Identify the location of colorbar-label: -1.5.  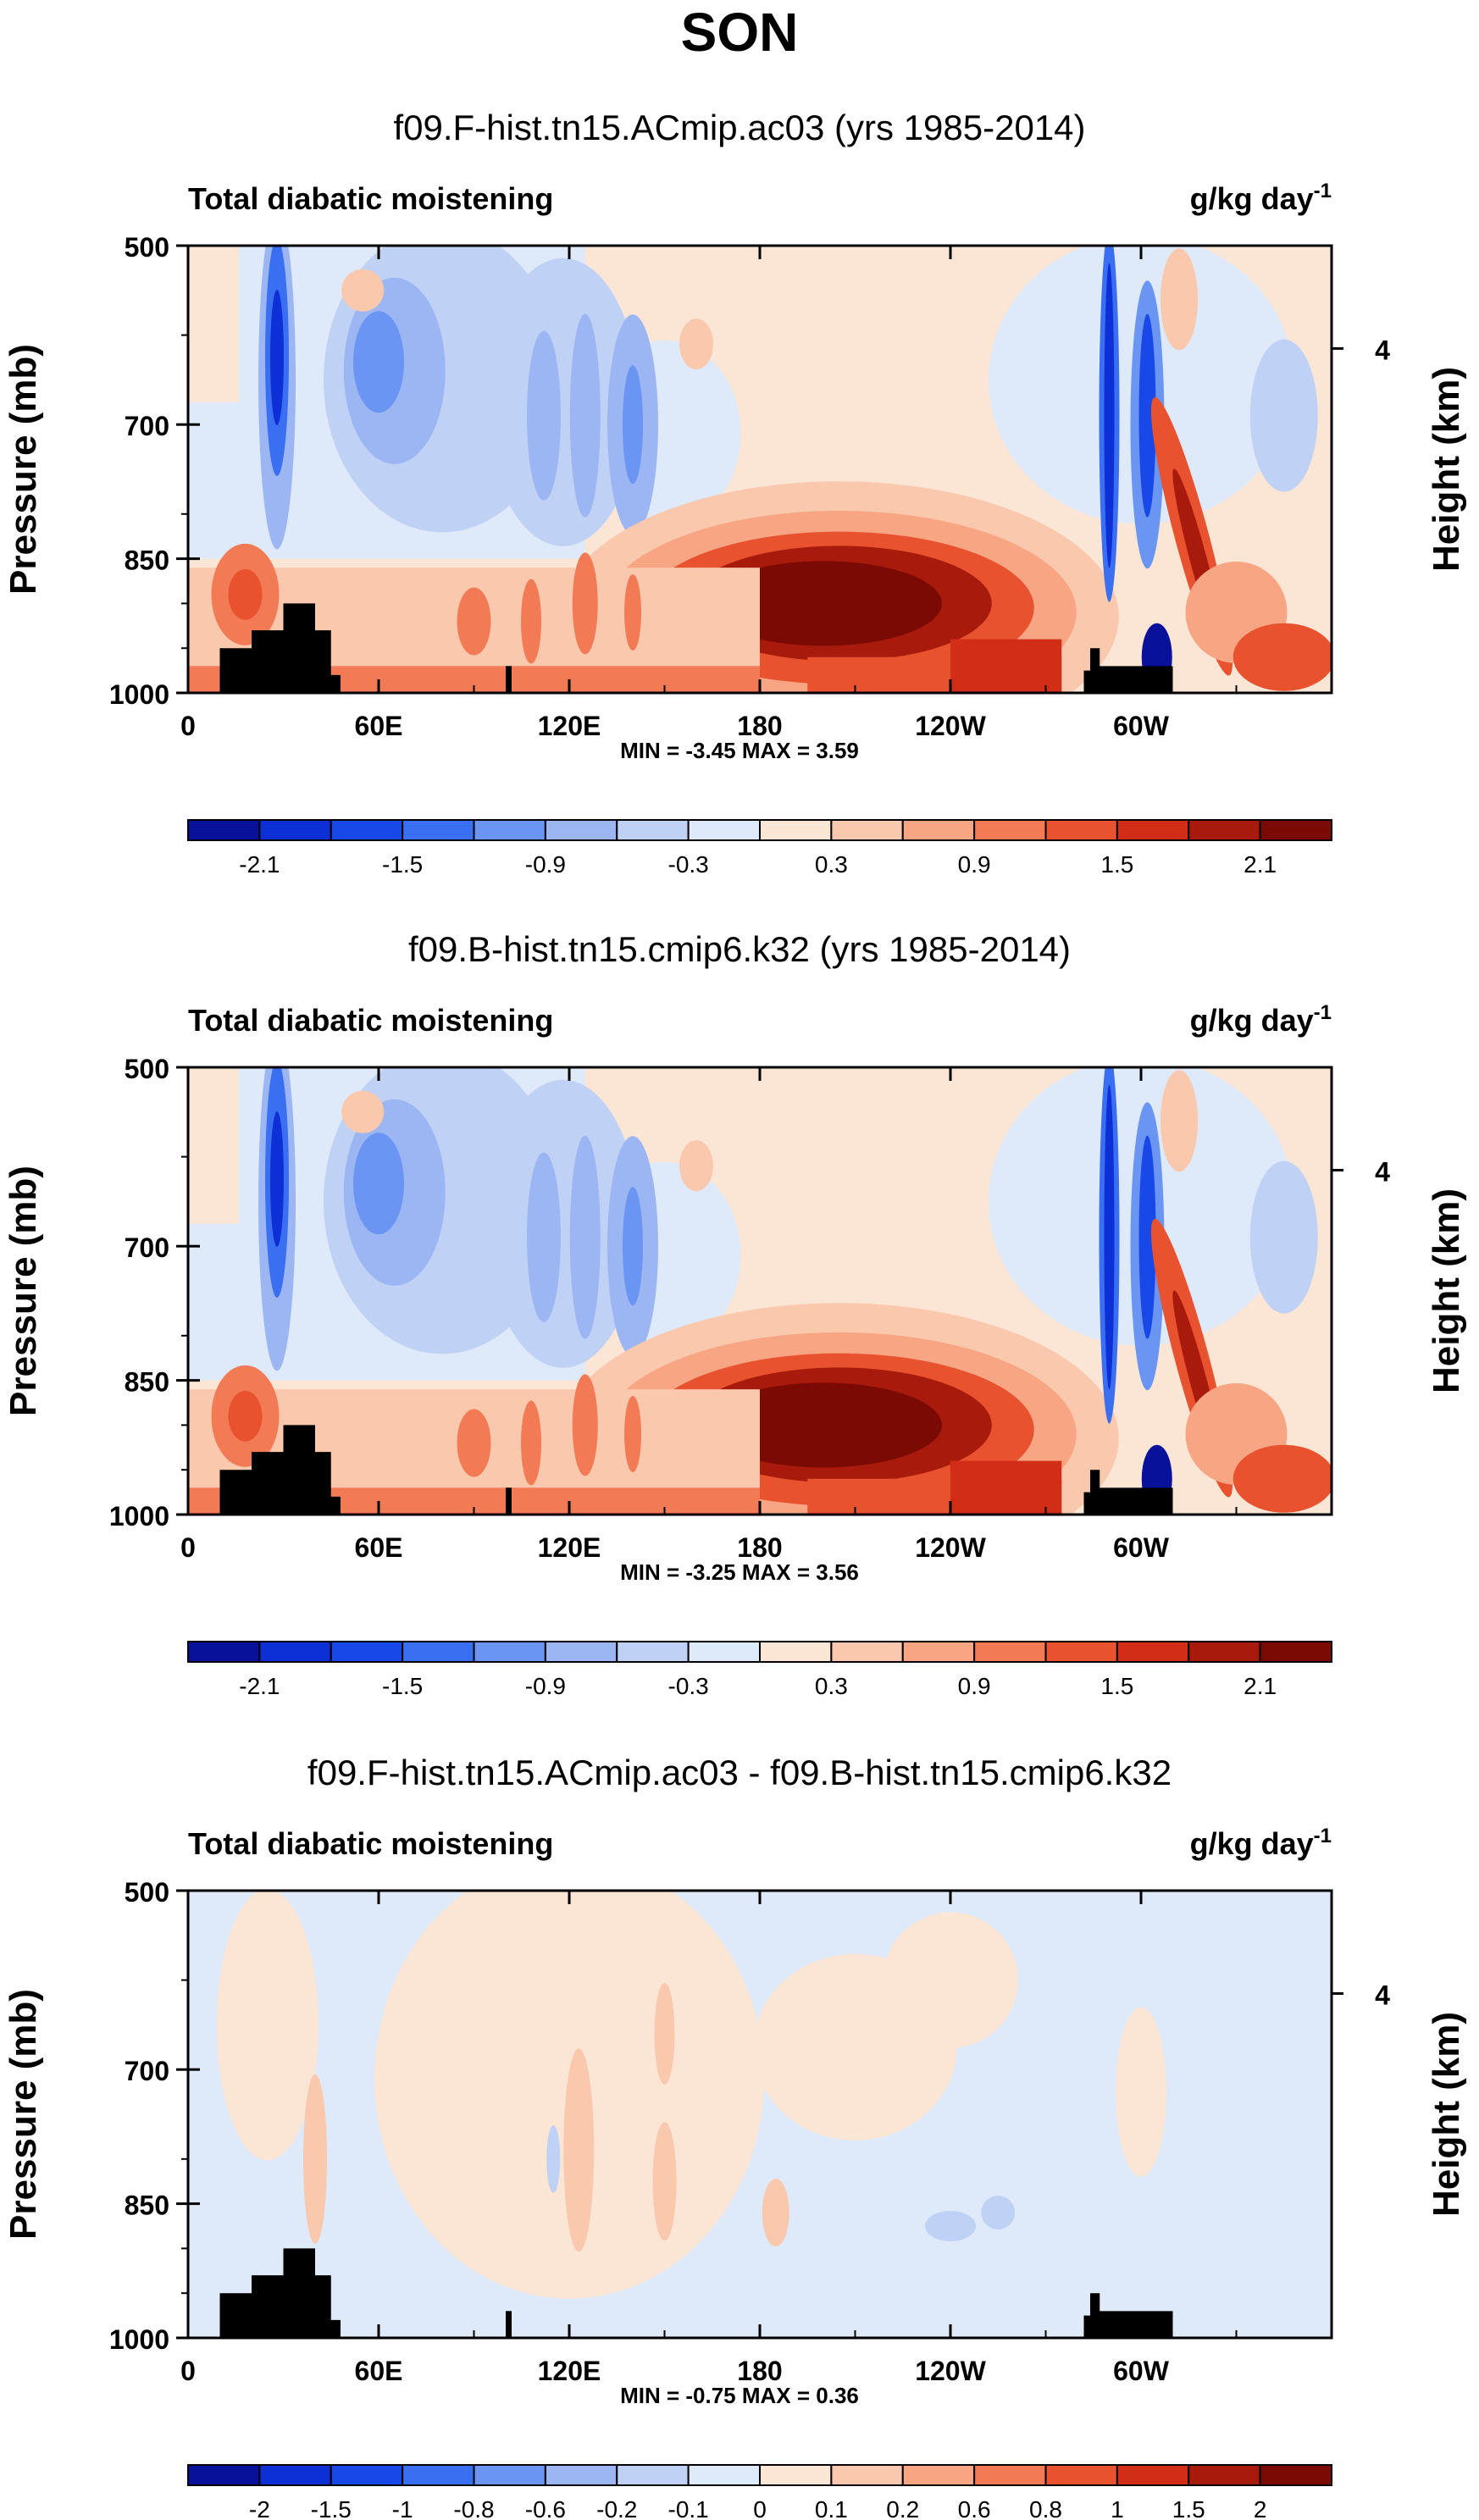
(331, 2508).